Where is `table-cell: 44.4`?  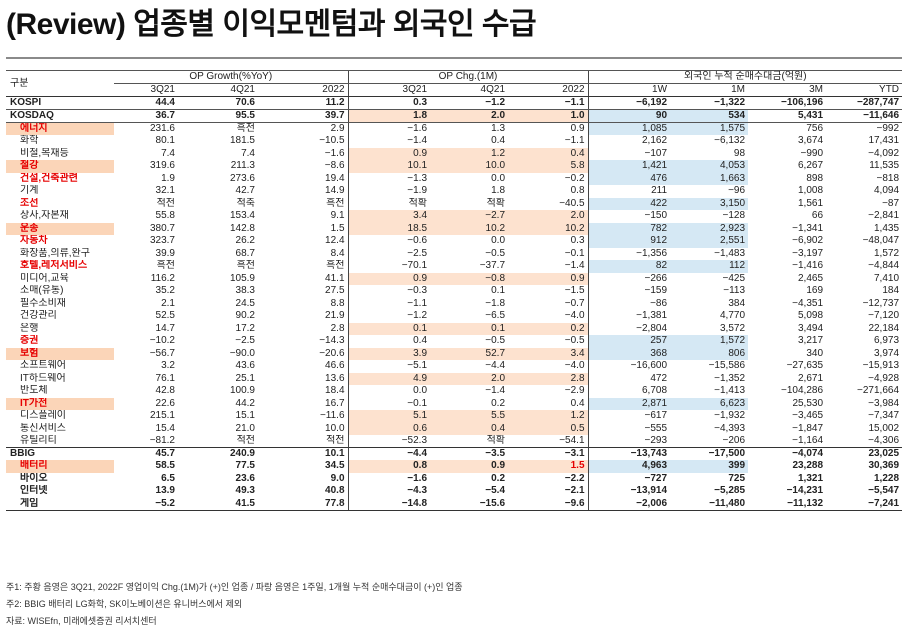
table-cell: 44.4 is located at coordinates (146, 103).